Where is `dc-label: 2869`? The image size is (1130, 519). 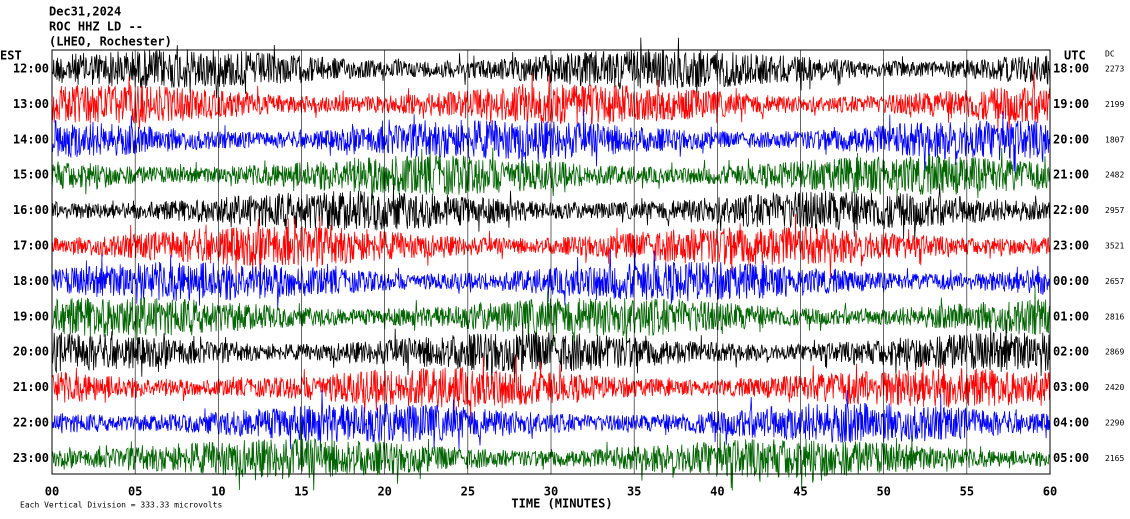 dc-label: 2869 is located at coordinates (1114, 352).